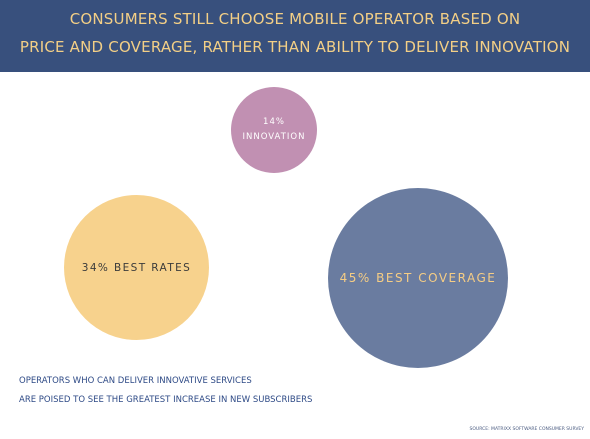 This screenshot has height=439, width=590. What do you see at coordinates (274, 137) in the screenshot?
I see `bubble-innovation-label: INNOVATION` at bounding box center [274, 137].